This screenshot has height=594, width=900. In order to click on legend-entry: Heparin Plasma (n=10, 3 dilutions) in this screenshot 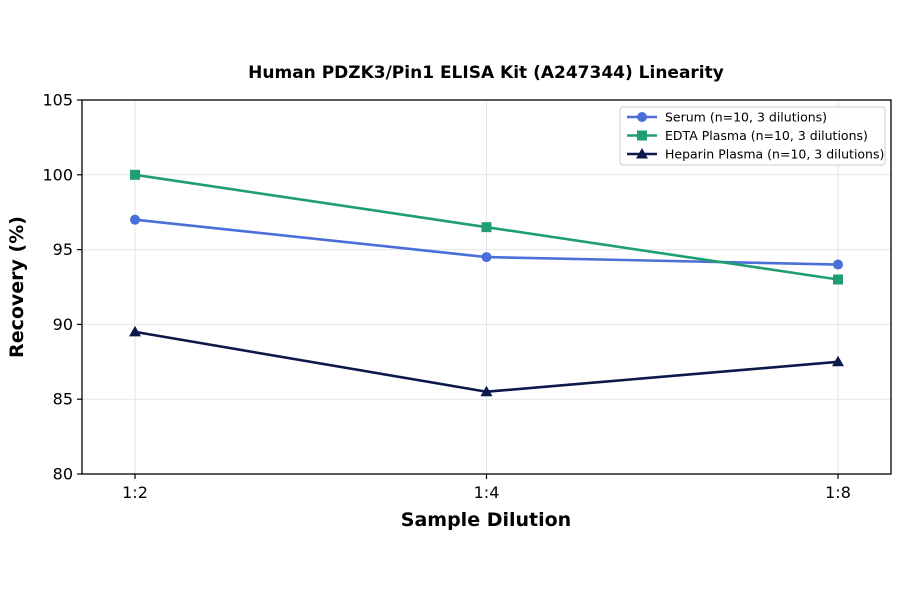, I will do `click(755, 154)`.